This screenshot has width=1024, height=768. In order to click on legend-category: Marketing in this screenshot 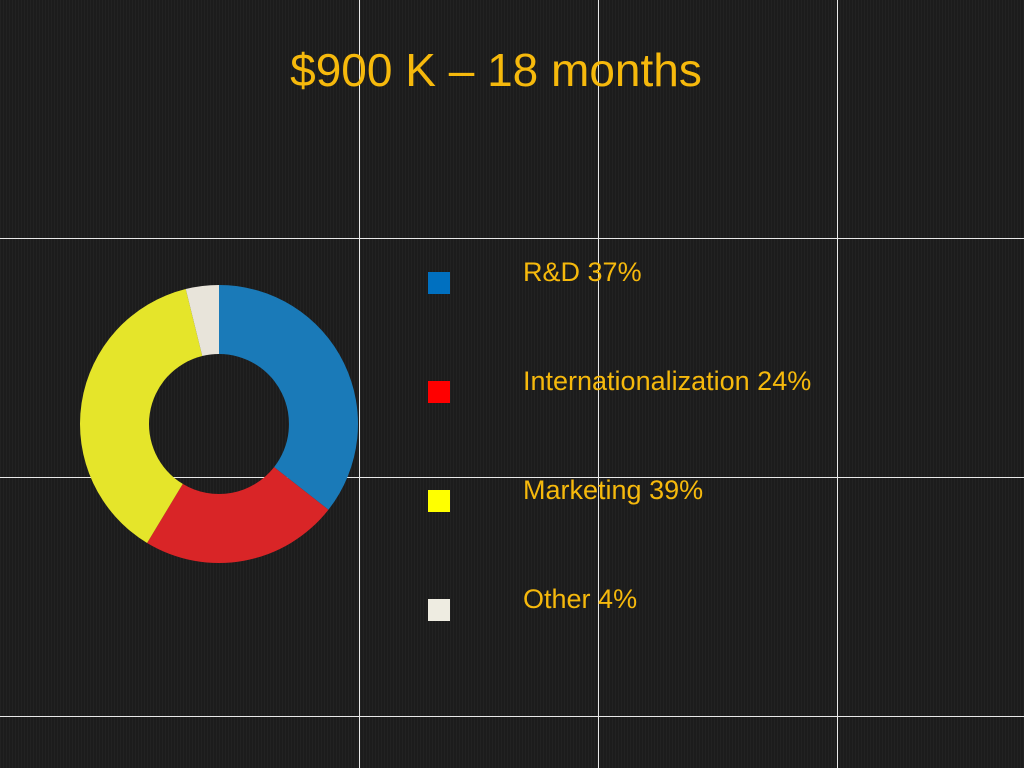, I will do `click(582, 490)`.